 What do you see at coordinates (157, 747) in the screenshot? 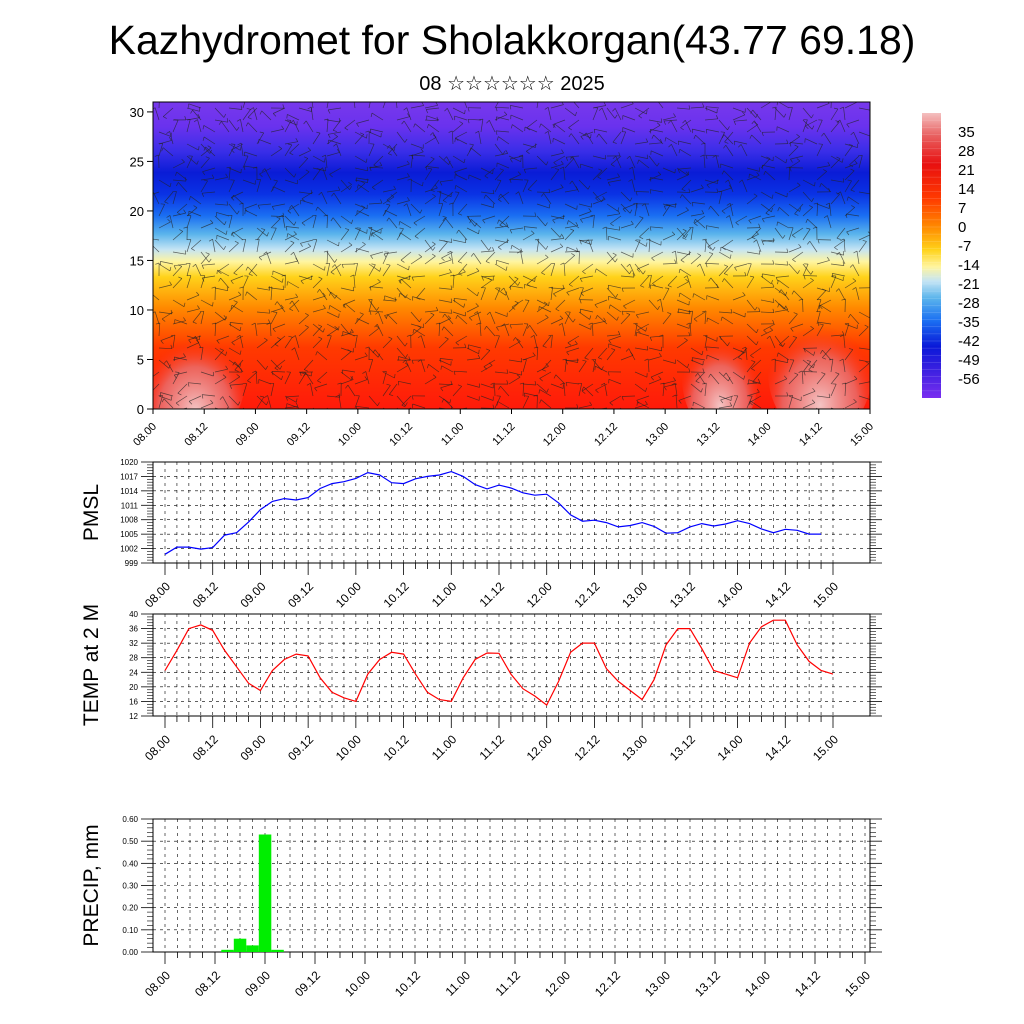
I see `x-tick-label: 08.00` at bounding box center [157, 747].